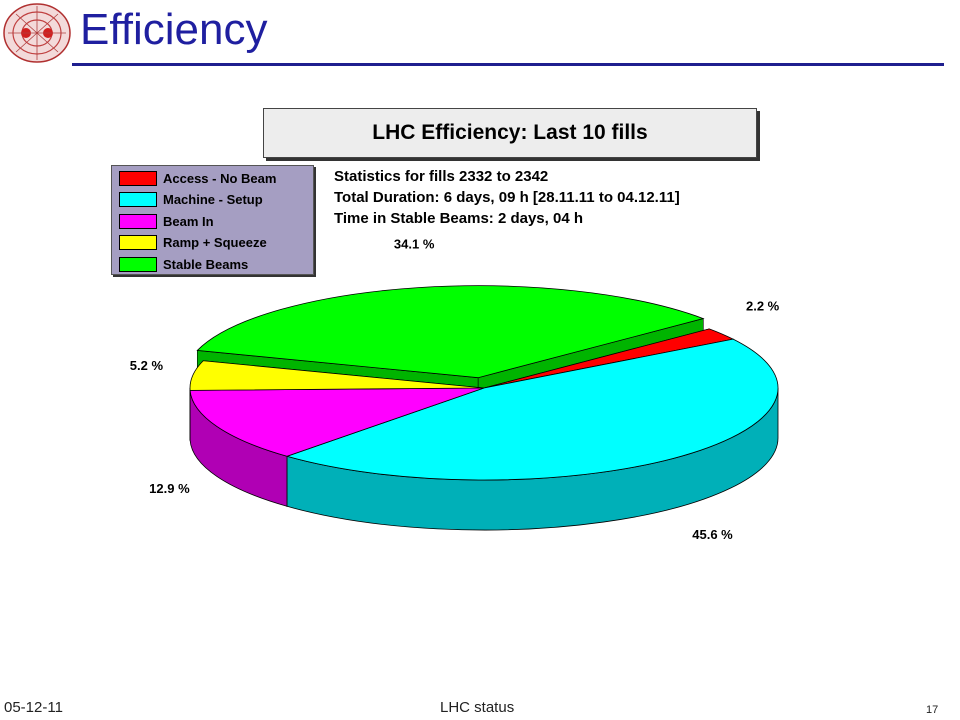  I want to click on legend-label: Beam In, so click(188, 221).